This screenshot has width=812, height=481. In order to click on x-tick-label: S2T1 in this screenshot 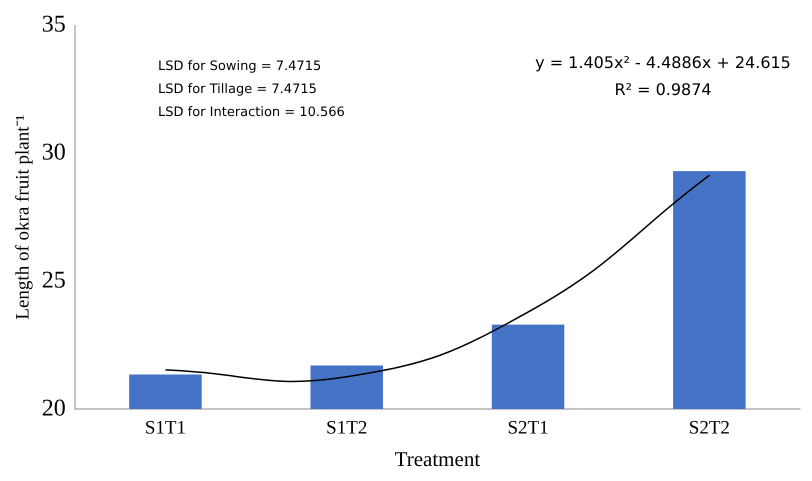, I will do `click(528, 427)`.